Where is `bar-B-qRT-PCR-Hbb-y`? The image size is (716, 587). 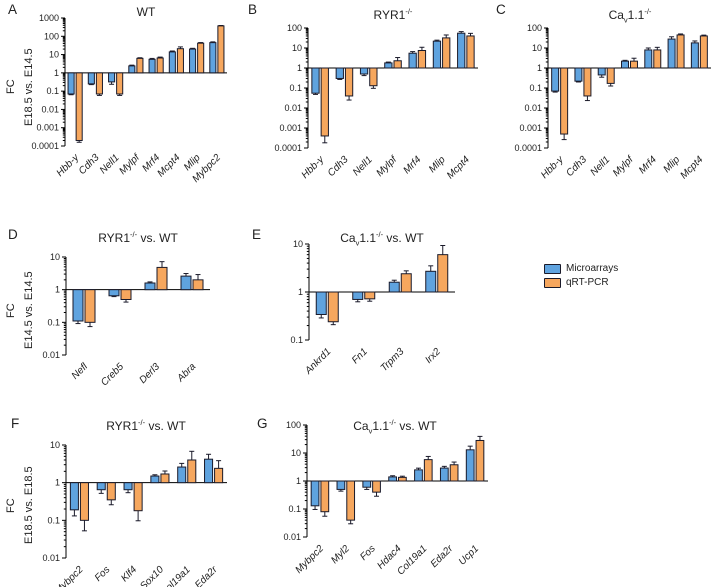
bar-B-qRT-PCR-Hbb-y is located at coordinates (324, 102).